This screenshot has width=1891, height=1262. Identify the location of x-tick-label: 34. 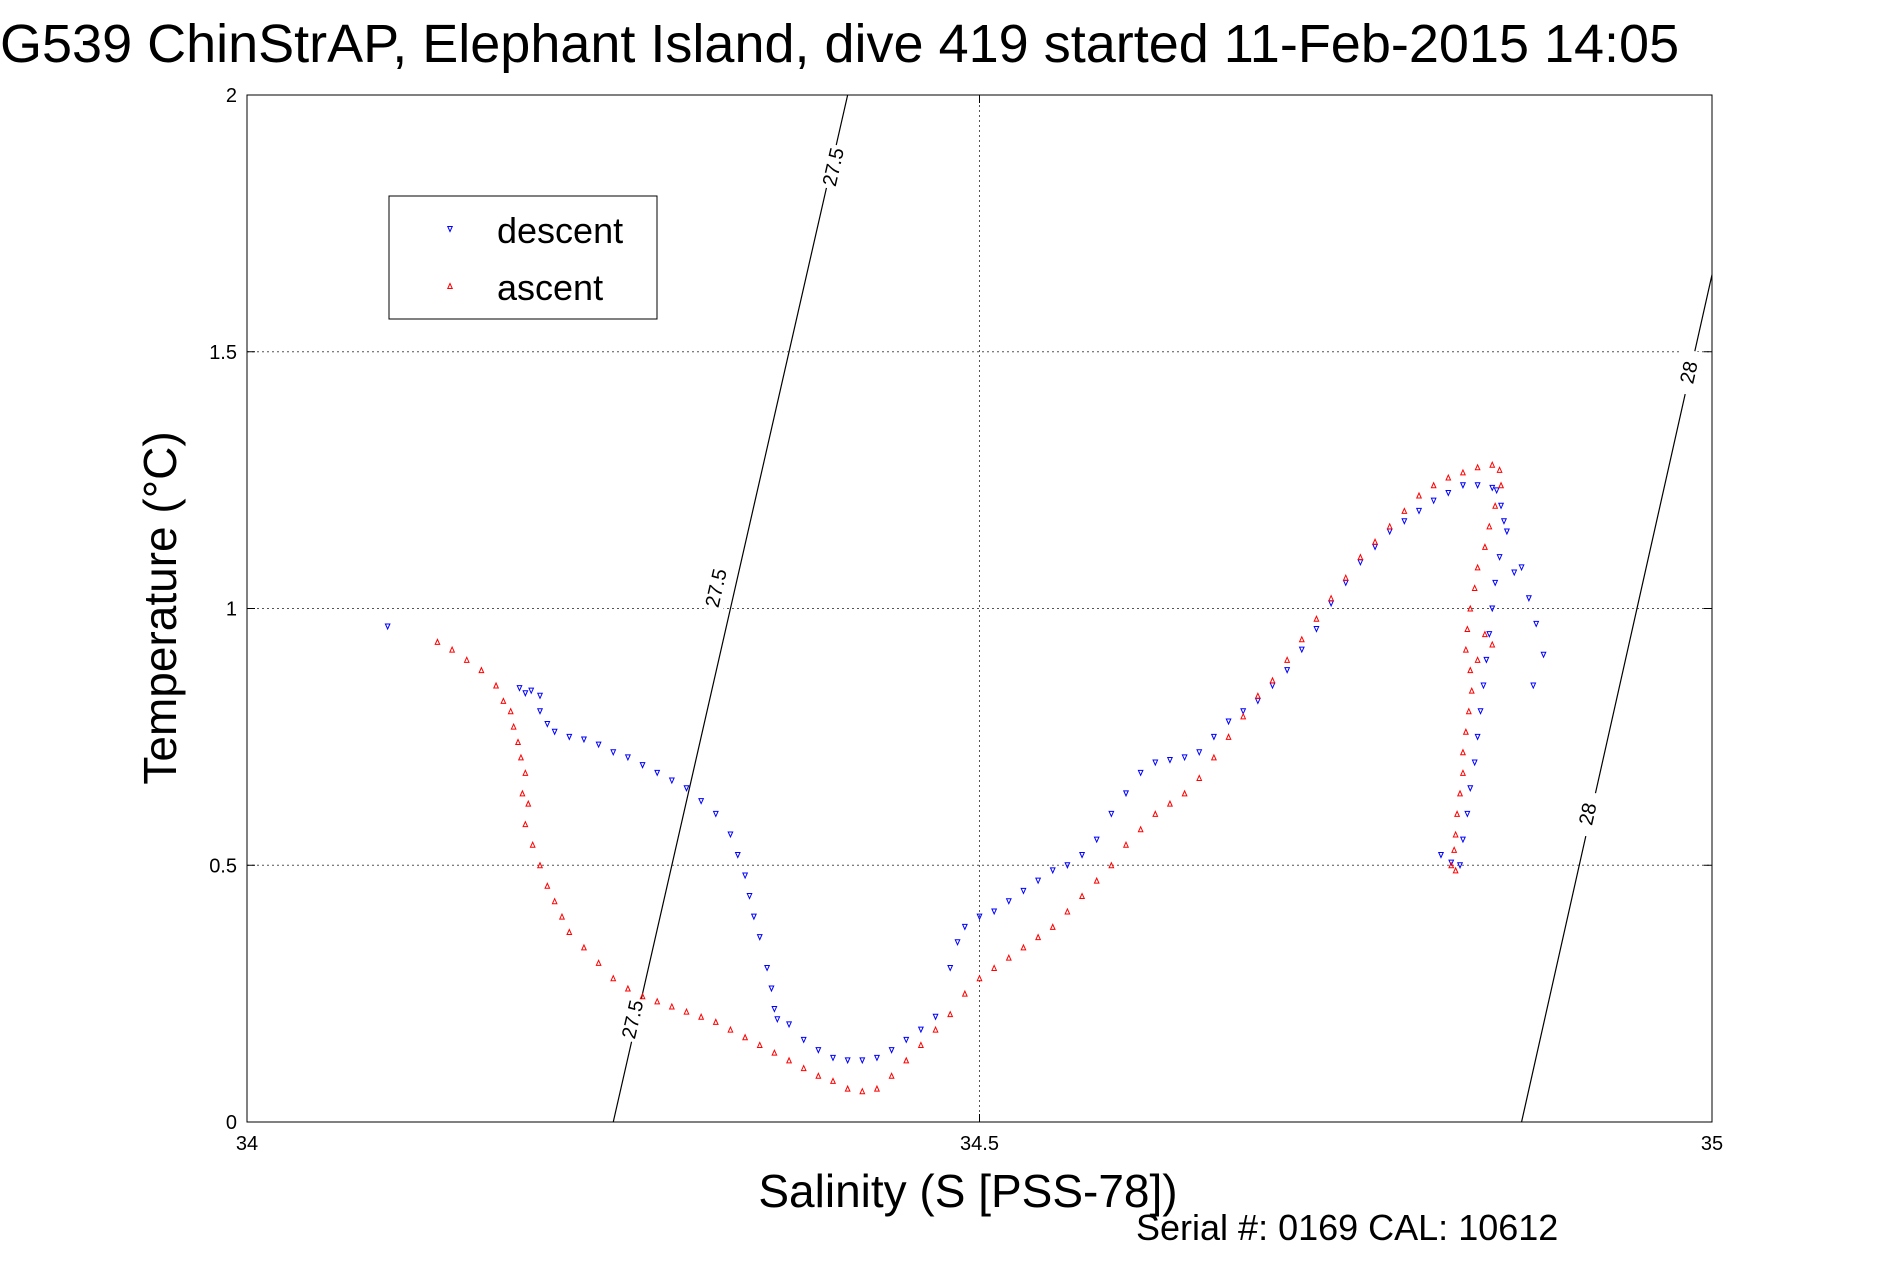
(247, 1144).